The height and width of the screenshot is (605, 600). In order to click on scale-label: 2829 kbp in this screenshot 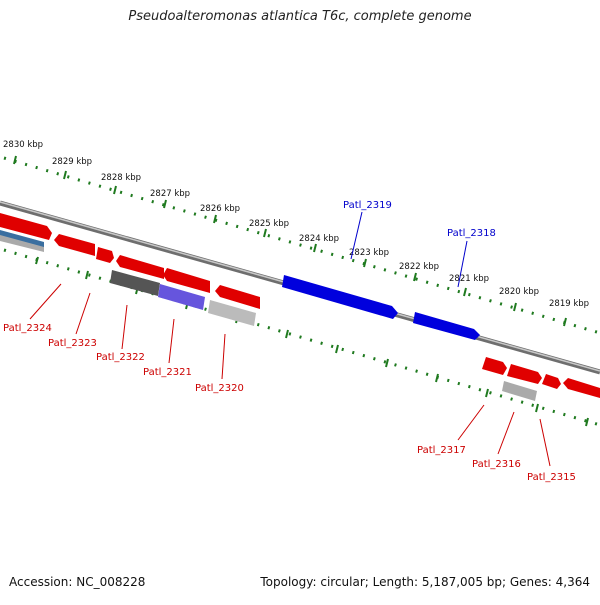, I will do `click(72, 162)`.